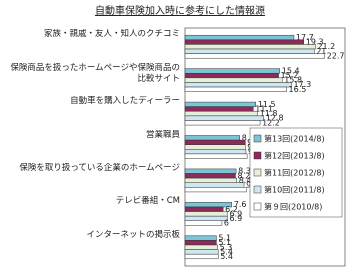  What do you see at coordinates (294, 139) in the screenshot?
I see `legend-label: 第13回(2014/8)` at bounding box center [294, 139].